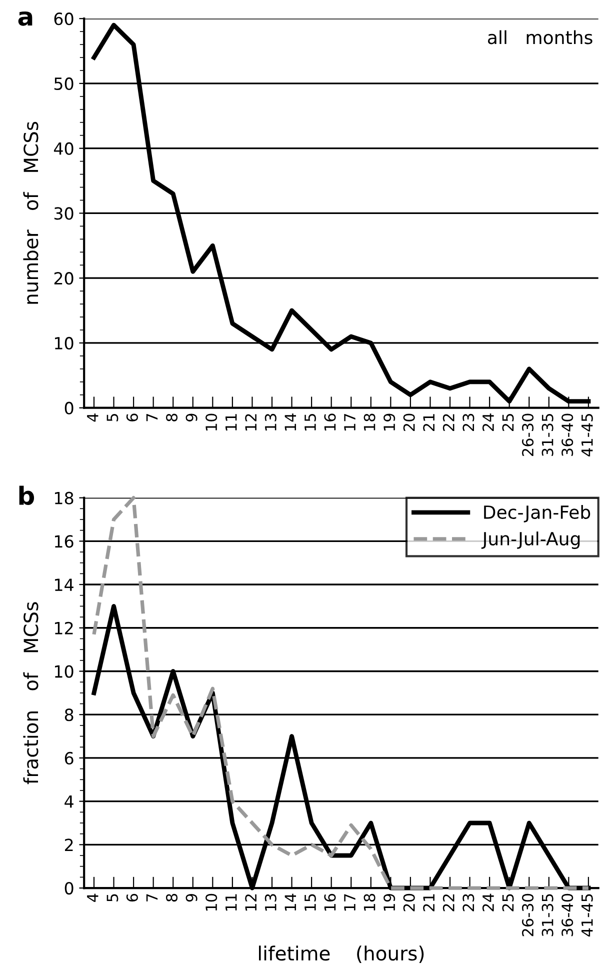  What do you see at coordinates (25, 18) in the screenshot?
I see `chart-title: a` at bounding box center [25, 18].